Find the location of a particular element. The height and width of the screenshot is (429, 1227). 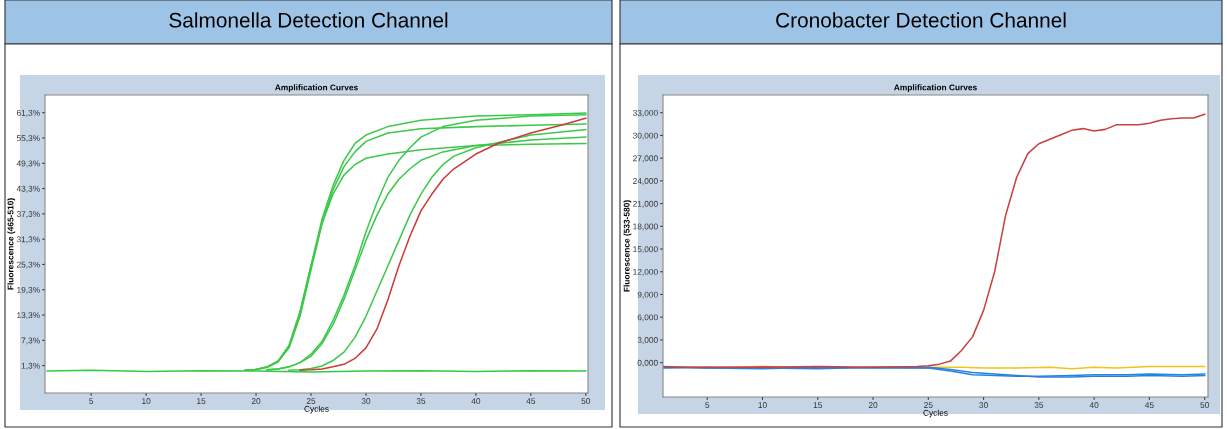

y-tick-label: 33,000 is located at coordinates (645, 113).